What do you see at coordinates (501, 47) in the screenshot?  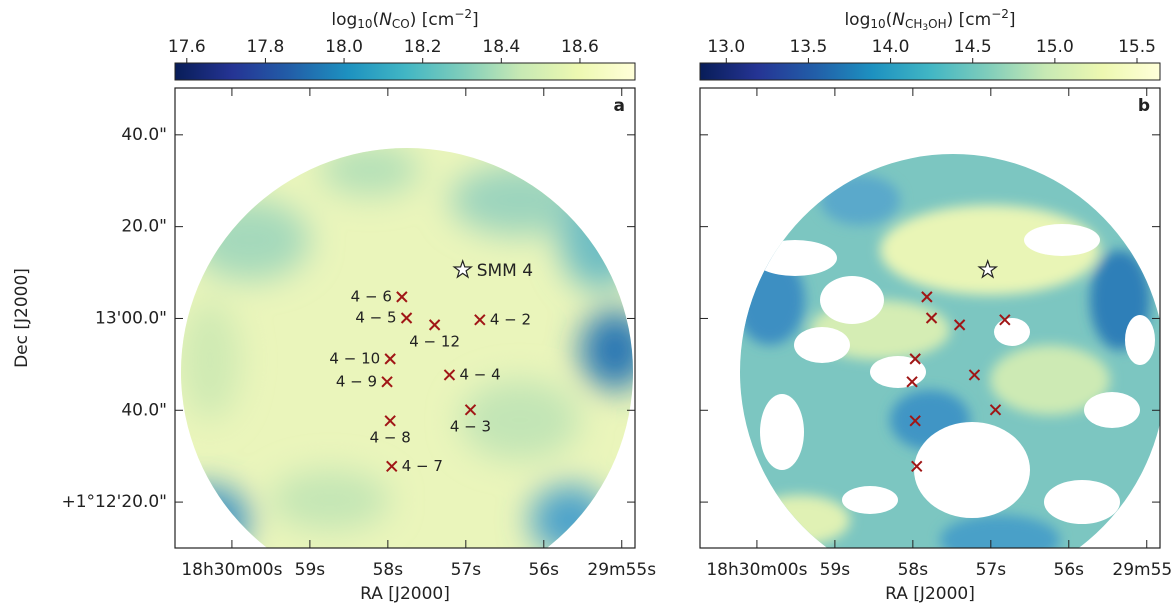 I see `colorbar-tick-label: 18.4` at bounding box center [501, 47].